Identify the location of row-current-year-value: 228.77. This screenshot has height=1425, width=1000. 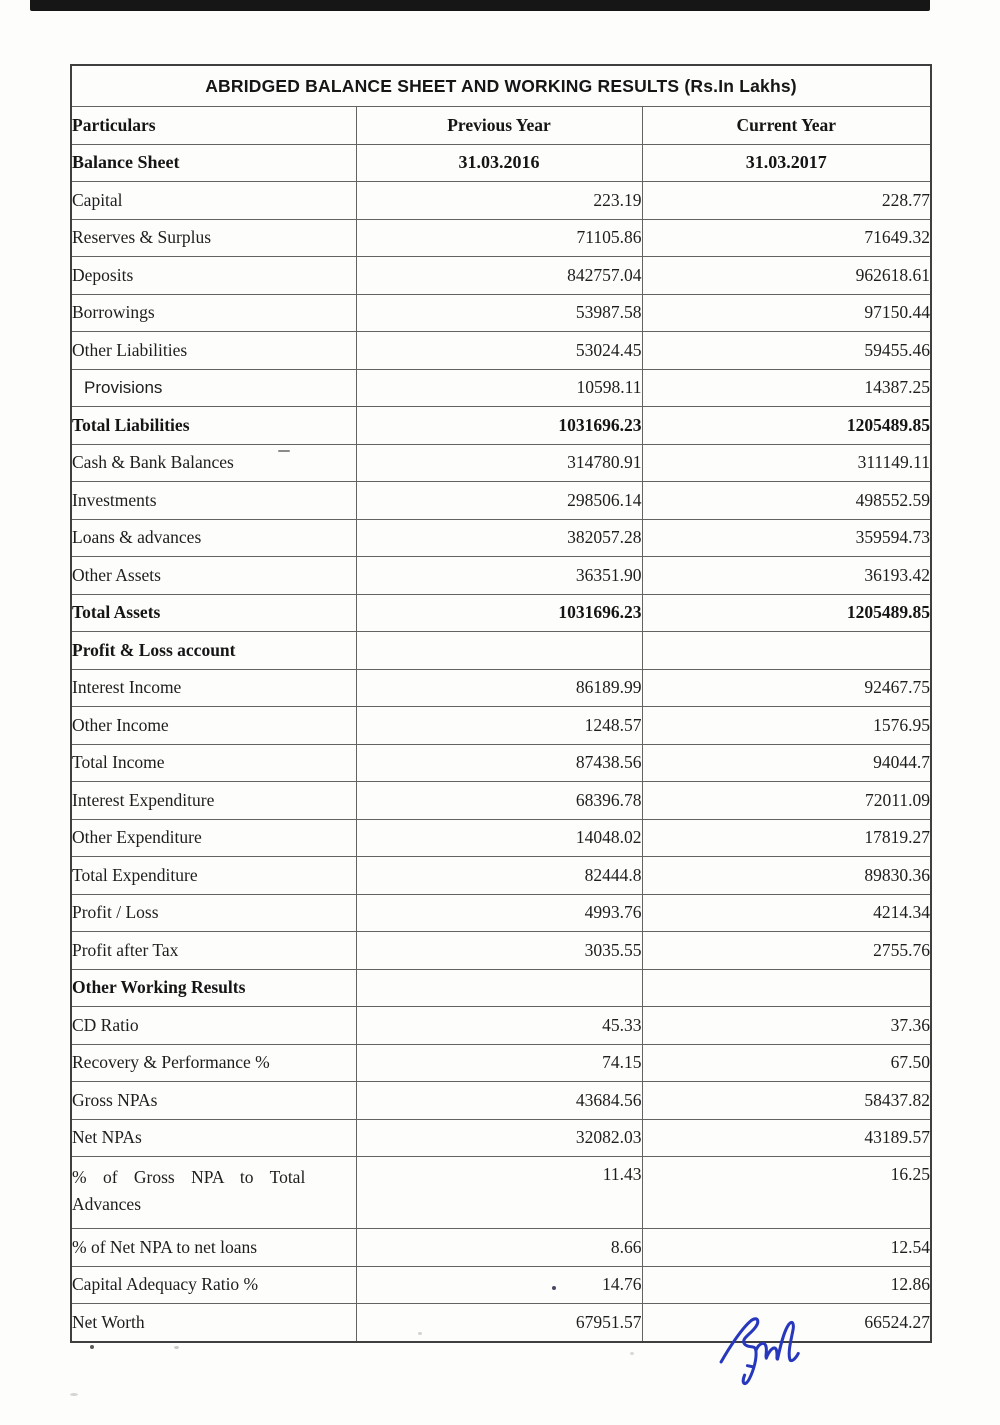
(786, 200).